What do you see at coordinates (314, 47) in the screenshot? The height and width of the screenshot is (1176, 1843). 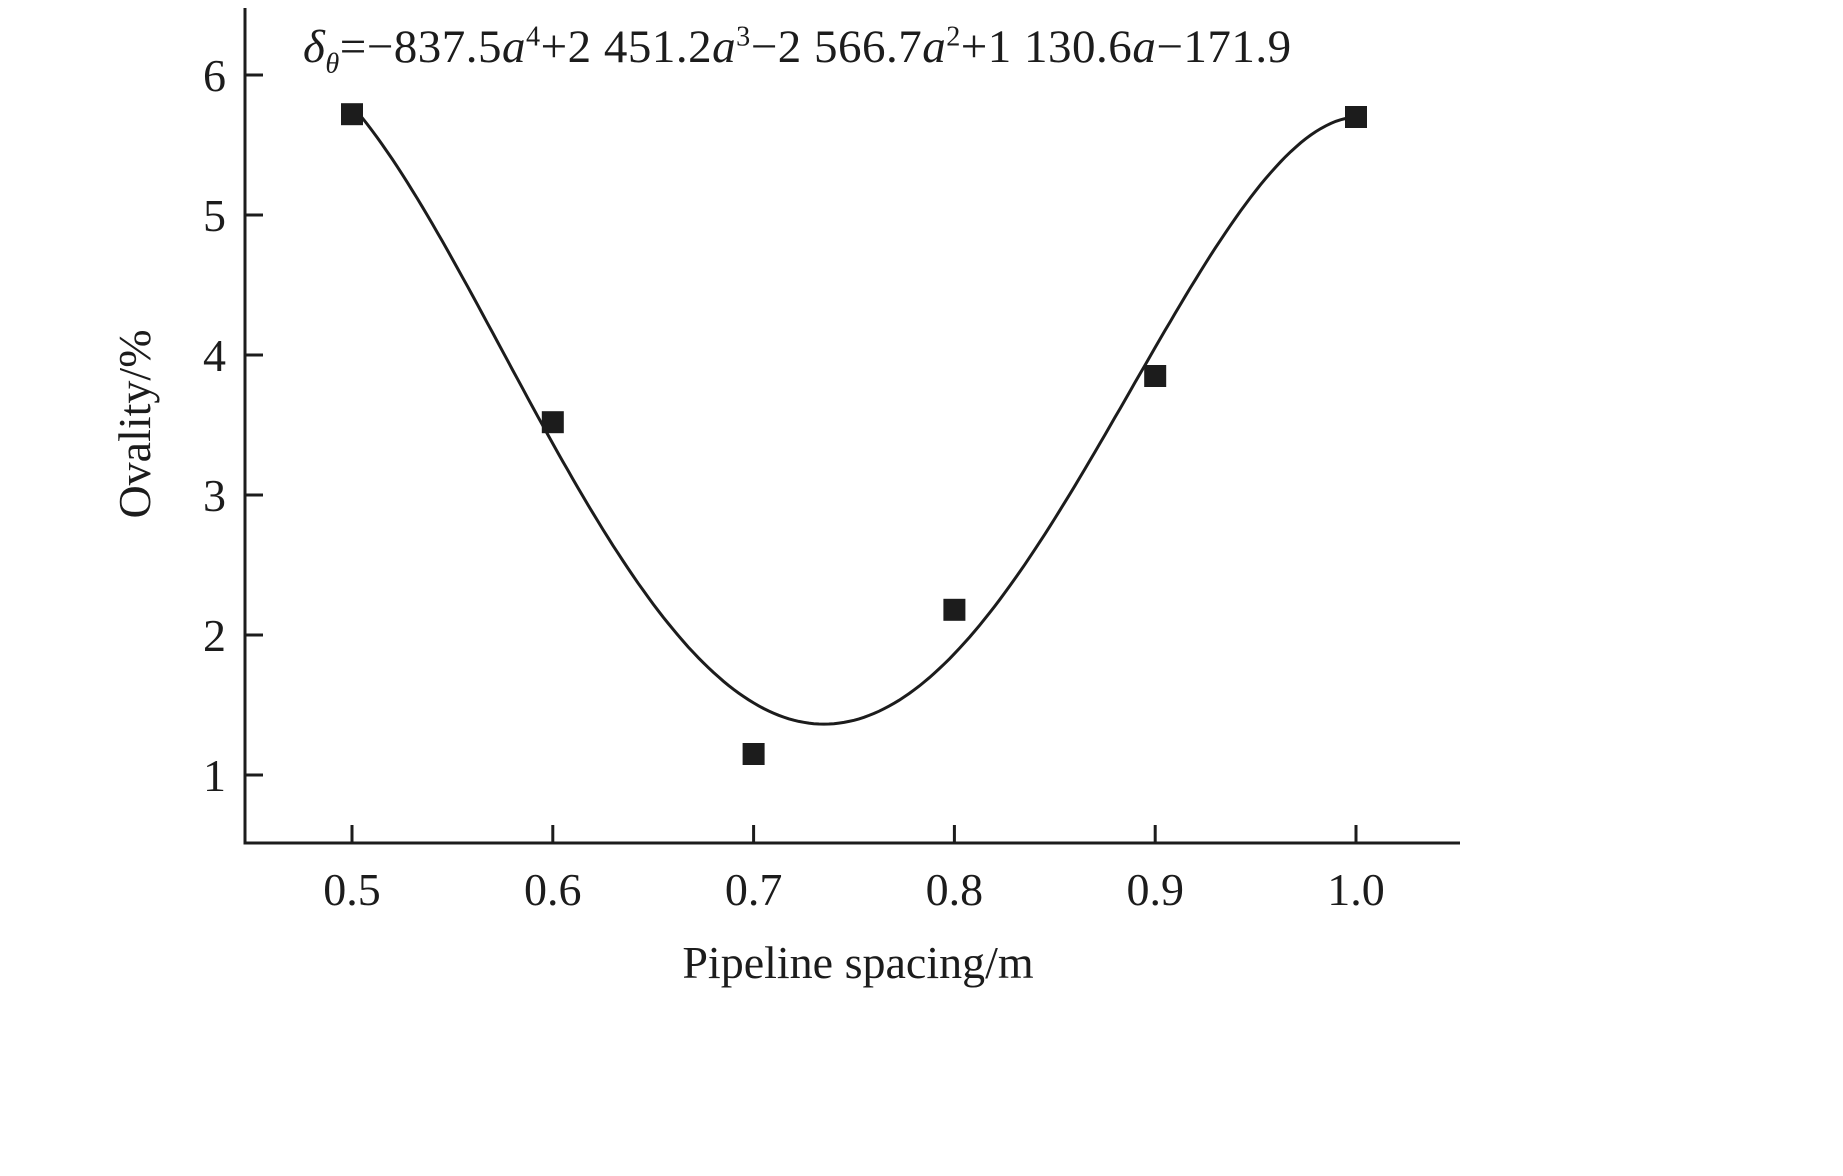 I see `equation-segment-var: δ` at bounding box center [314, 47].